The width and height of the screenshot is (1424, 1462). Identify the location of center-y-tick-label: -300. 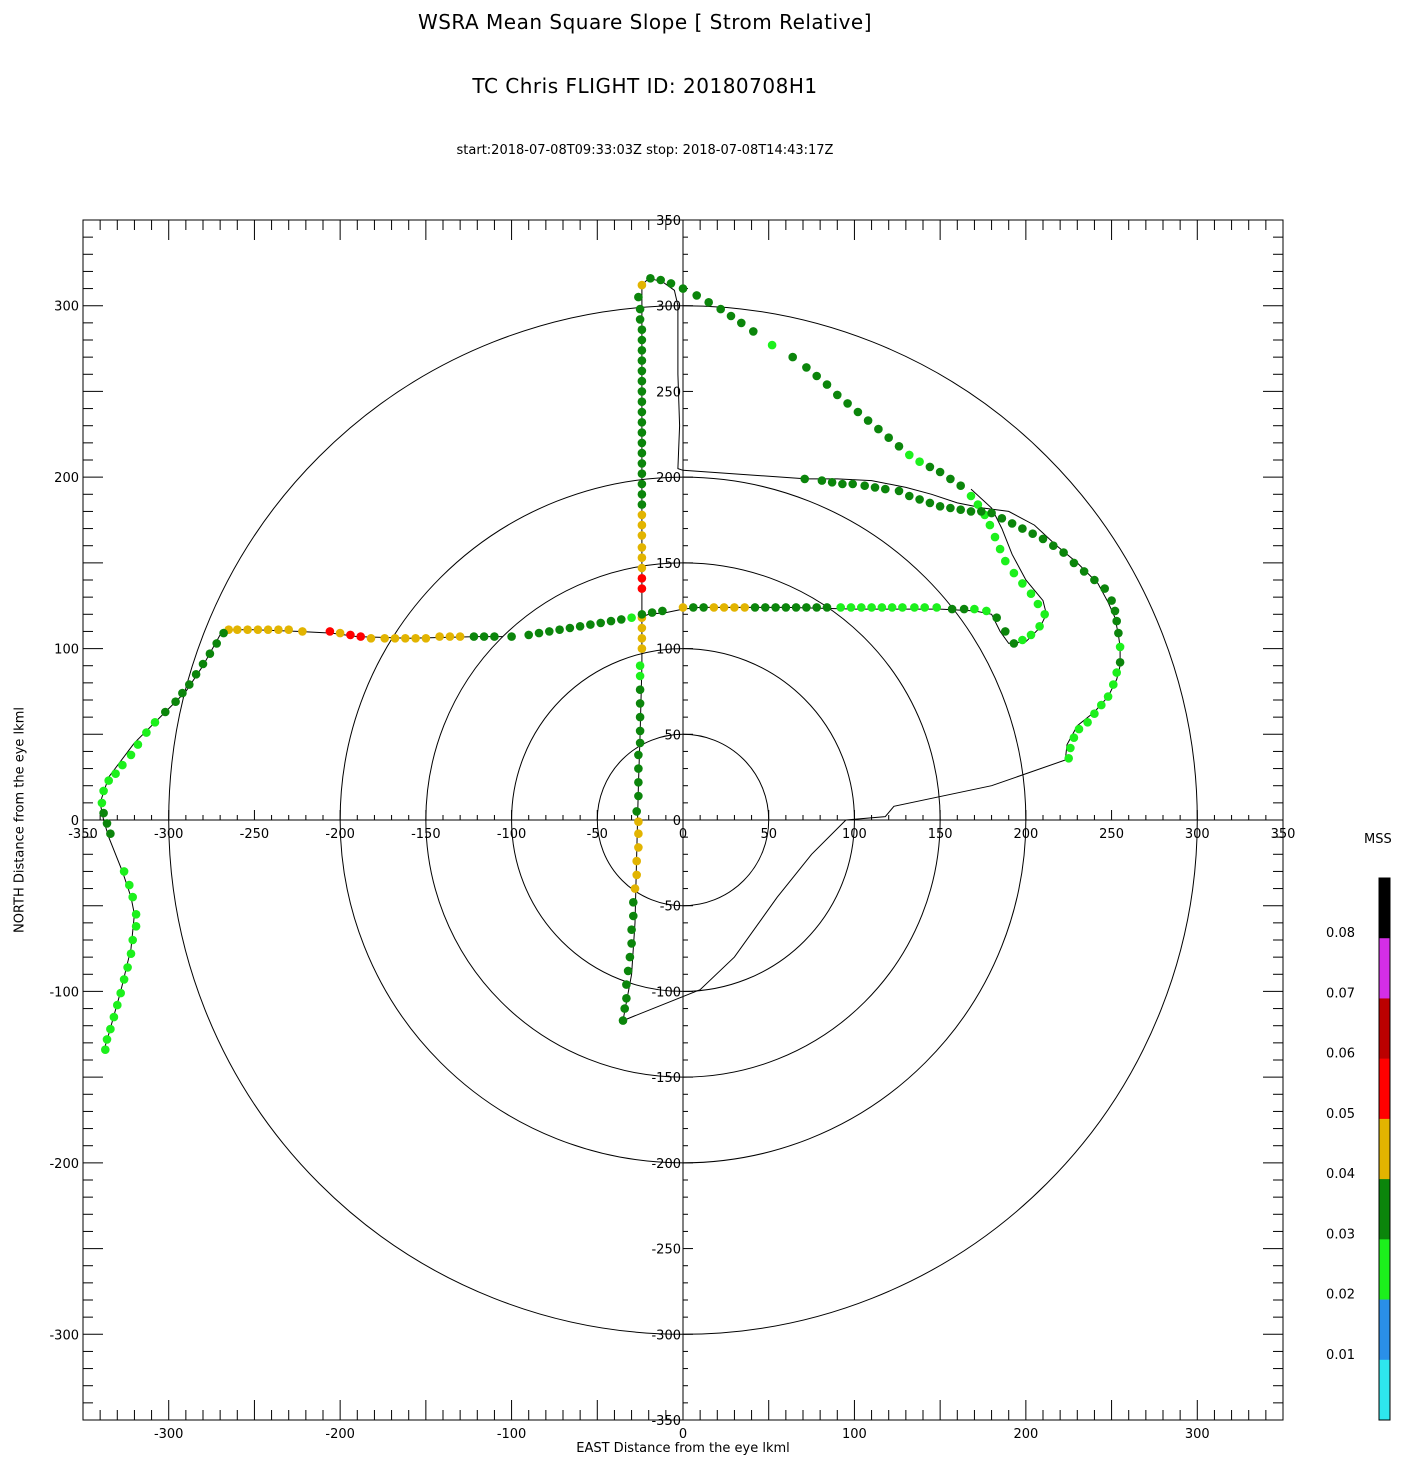
(666, 1335).